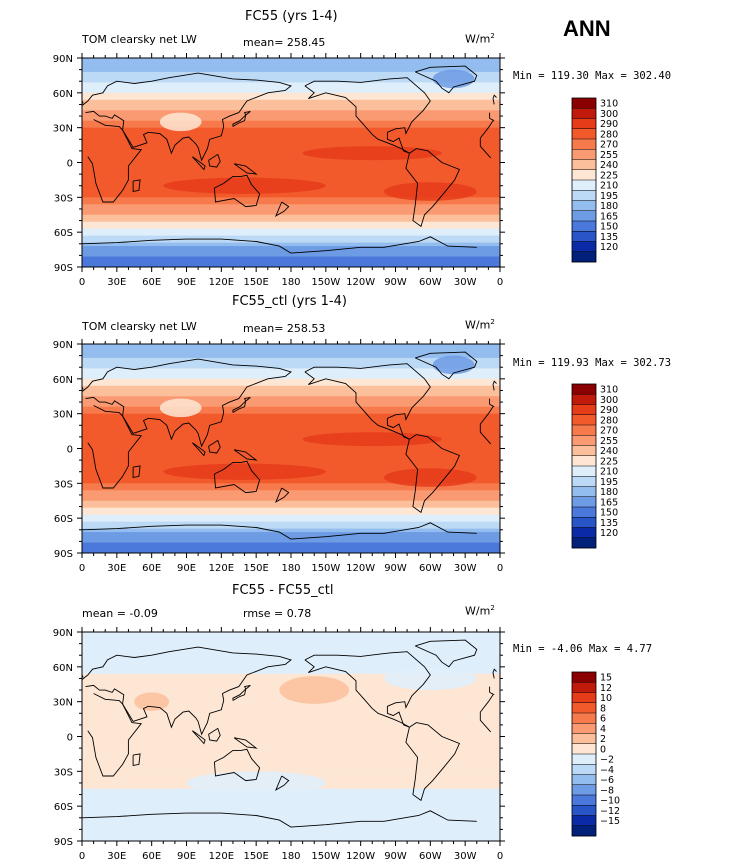 Image resolution: width=733 pixels, height=866 pixels. Describe the element at coordinates (151, 856) in the screenshot. I see `x-tick-label: 60E` at that location.